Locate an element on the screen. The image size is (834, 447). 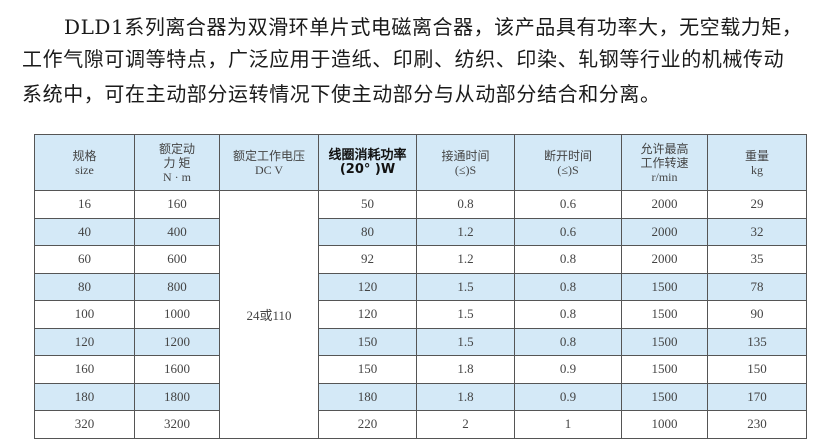
cell-size: 120 is located at coordinates (84, 341).